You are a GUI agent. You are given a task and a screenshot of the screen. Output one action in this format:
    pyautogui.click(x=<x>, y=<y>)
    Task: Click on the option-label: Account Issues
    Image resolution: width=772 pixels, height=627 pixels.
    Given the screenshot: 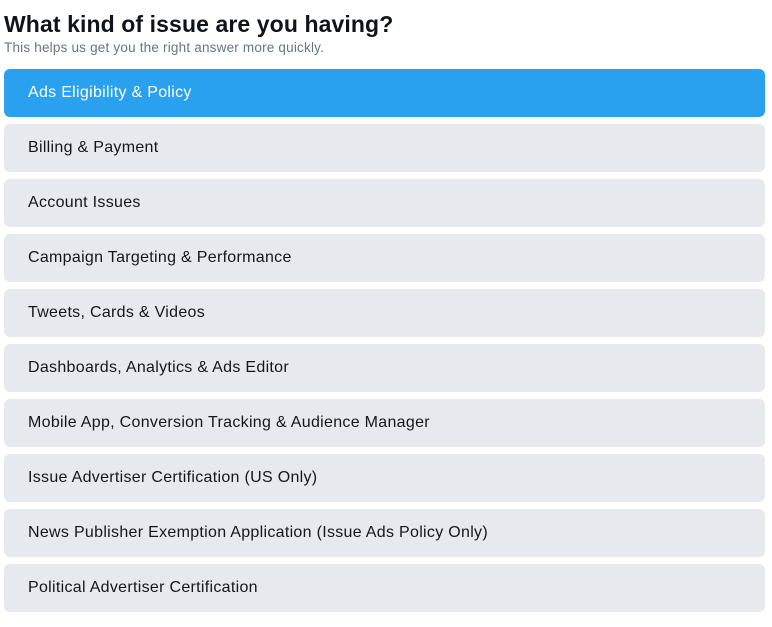 What is the action you would take?
    pyautogui.click(x=84, y=202)
    